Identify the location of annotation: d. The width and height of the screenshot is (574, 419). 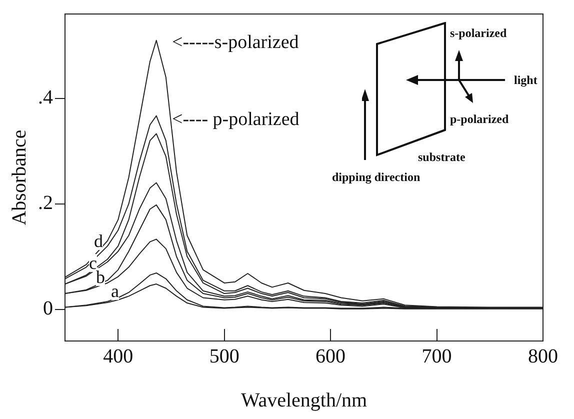
(98, 241).